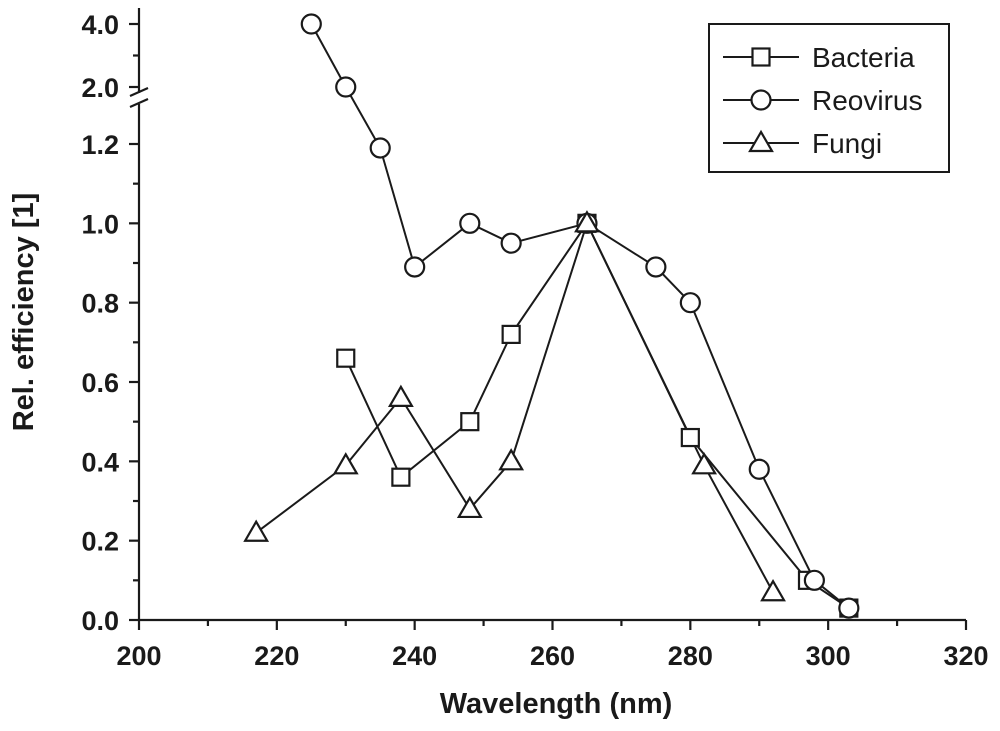 The image size is (1000, 731). I want to click on y-axis-title: Rel. efficiency [1], so click(24, 312).